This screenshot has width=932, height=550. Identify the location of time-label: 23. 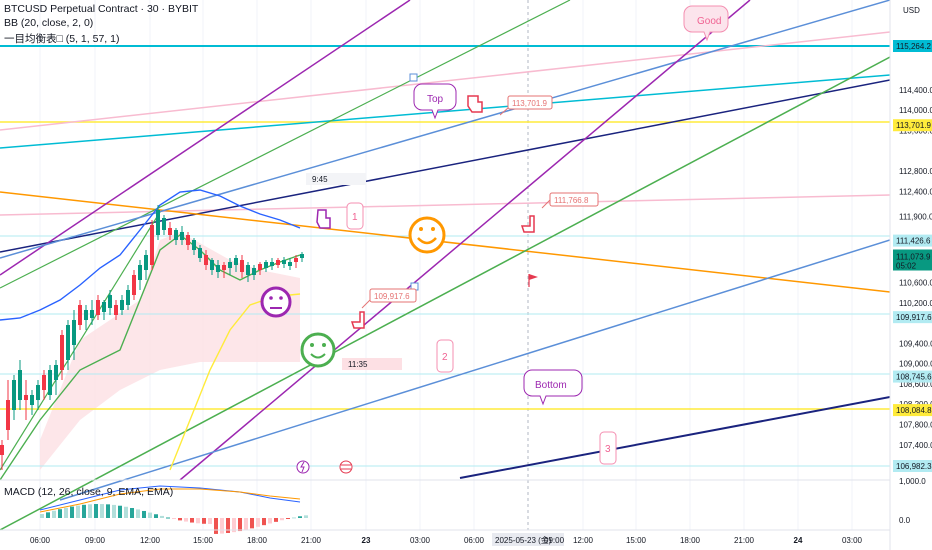
(366, 540).